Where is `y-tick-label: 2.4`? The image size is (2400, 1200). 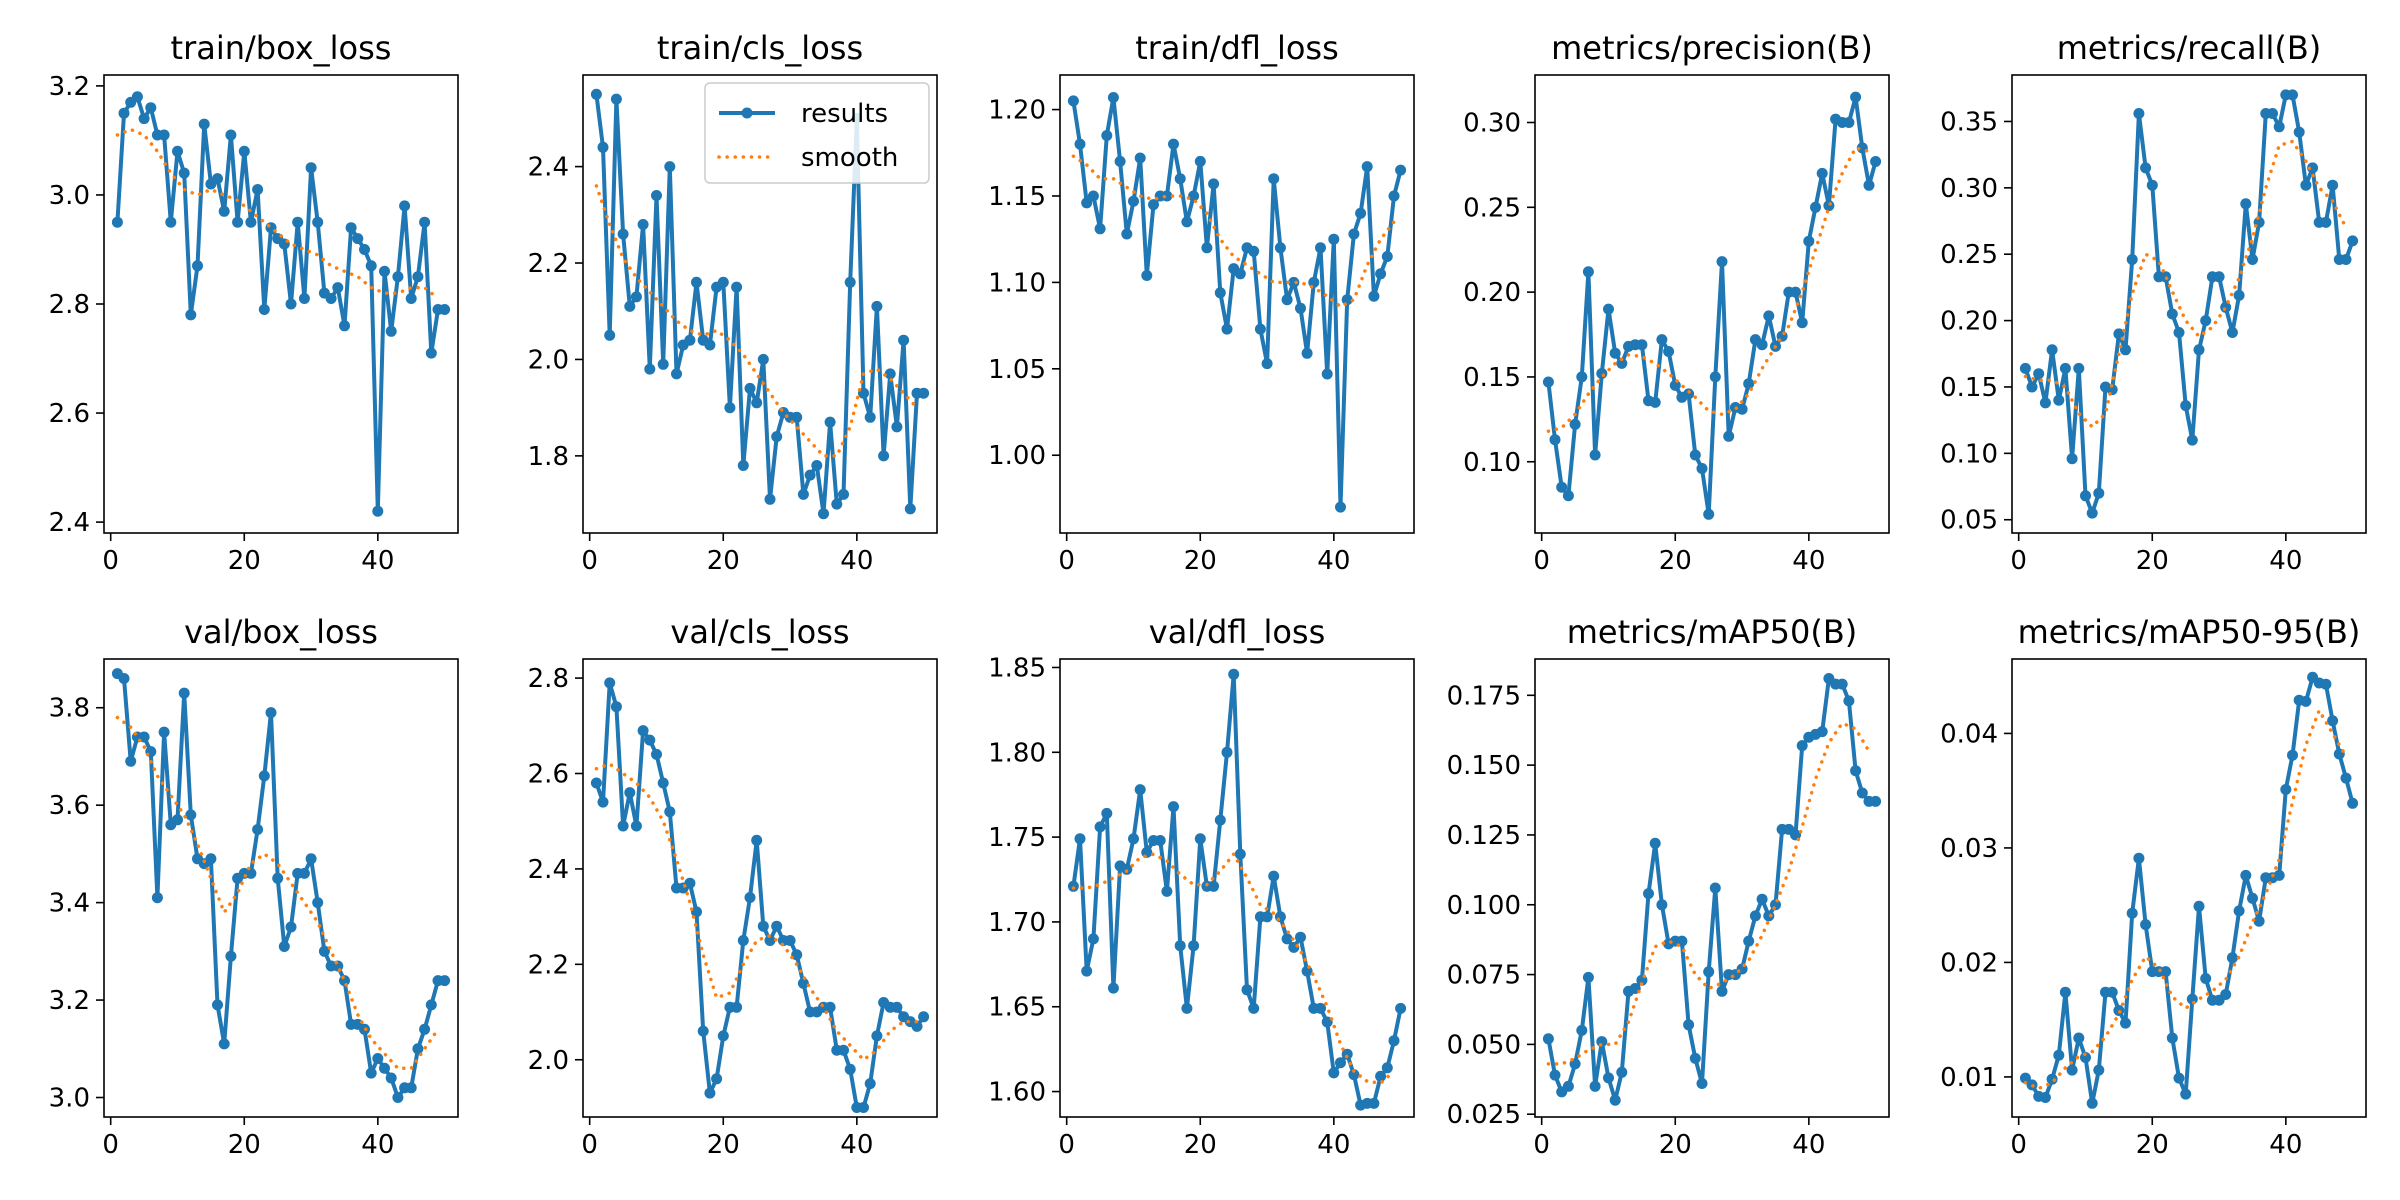
y-tick-label: 2.4 is located at coordinates (548, 168).